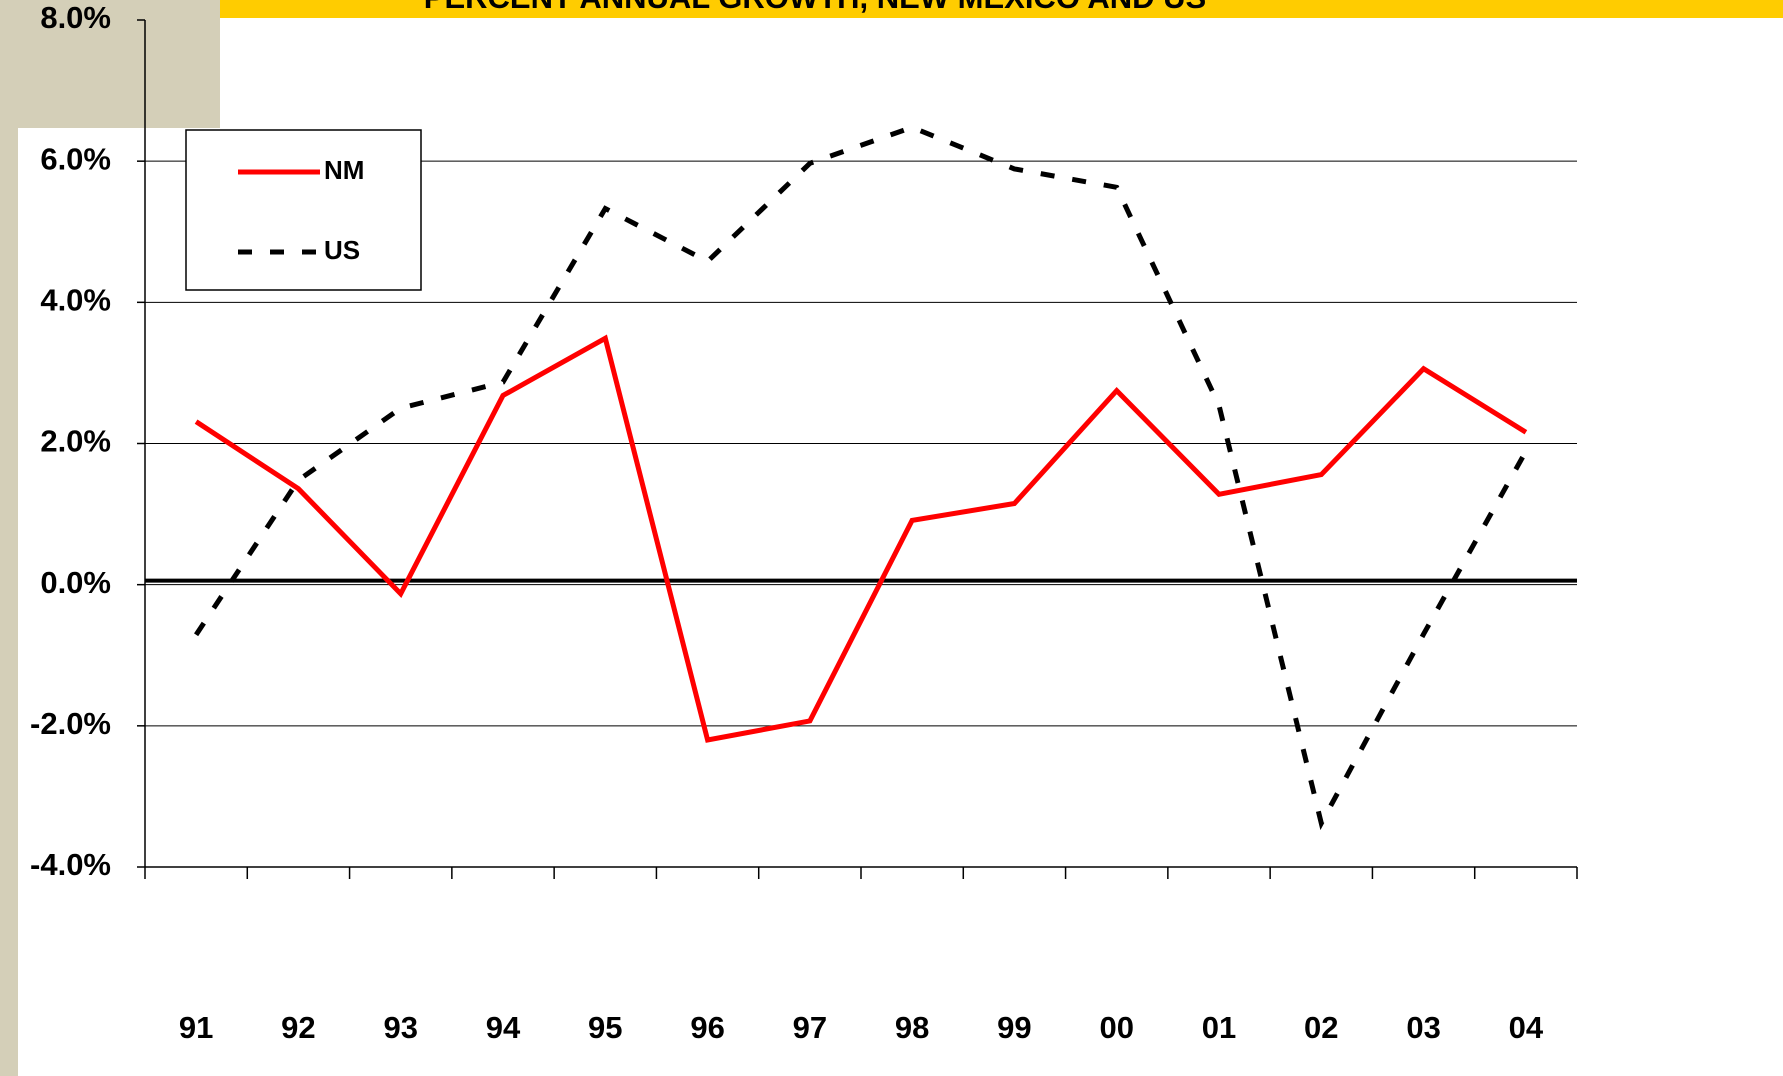 The width and height of the screenshot is (1783, 1076). Describe the element at coordinates (1321, 1027) in the screenshot. I see `x-tick-label: 02` at that location.